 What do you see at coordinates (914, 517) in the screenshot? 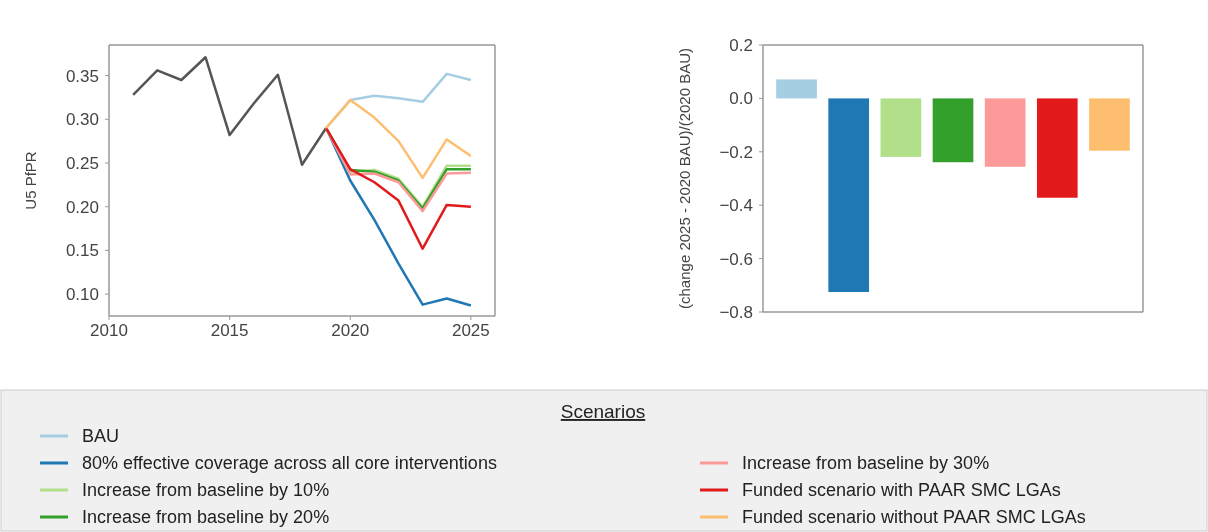
I see `legend-label: Funded scenario without PAAR SMC LGAs` at bounding box center [914, 517].